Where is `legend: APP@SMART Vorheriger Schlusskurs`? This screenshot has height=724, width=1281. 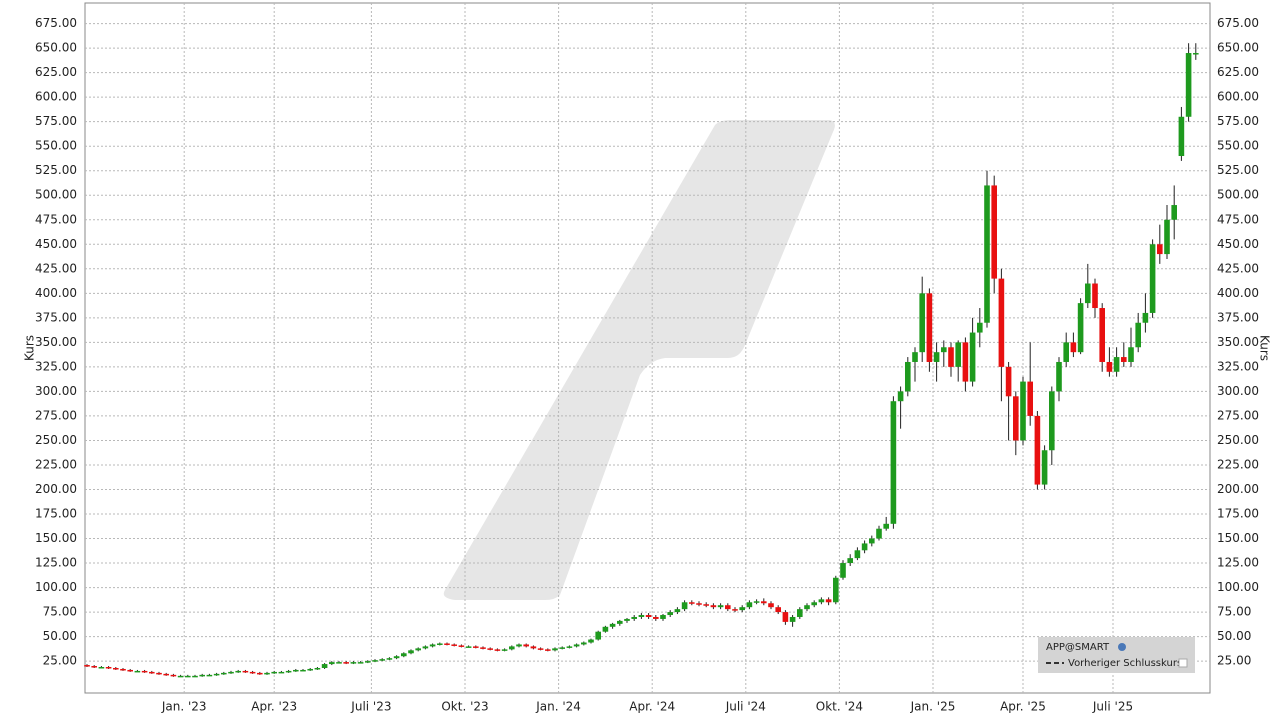
legend: APP@SMART Vorheriger Schlusskurs is located at coordinates (1116, 655).